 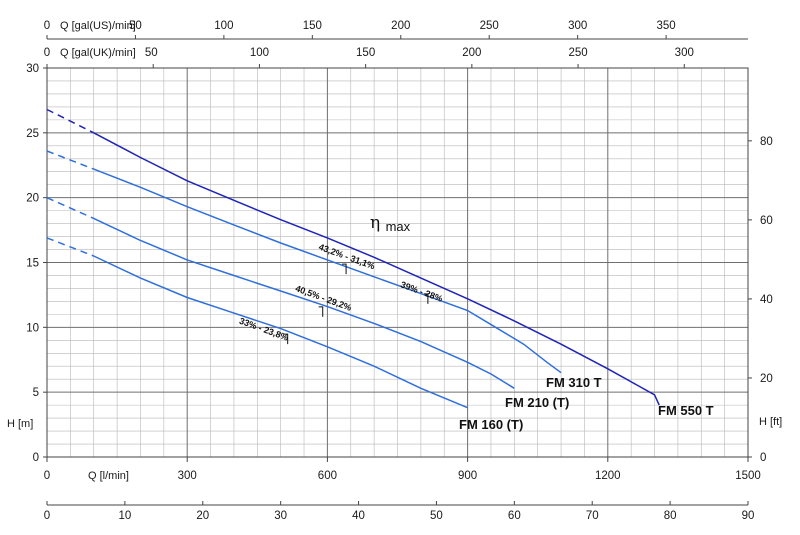 What do you see at coordinates (666, 26) in the screenshot?
I see `top-us-tick-label: 350` at bounding box center [666, 26].